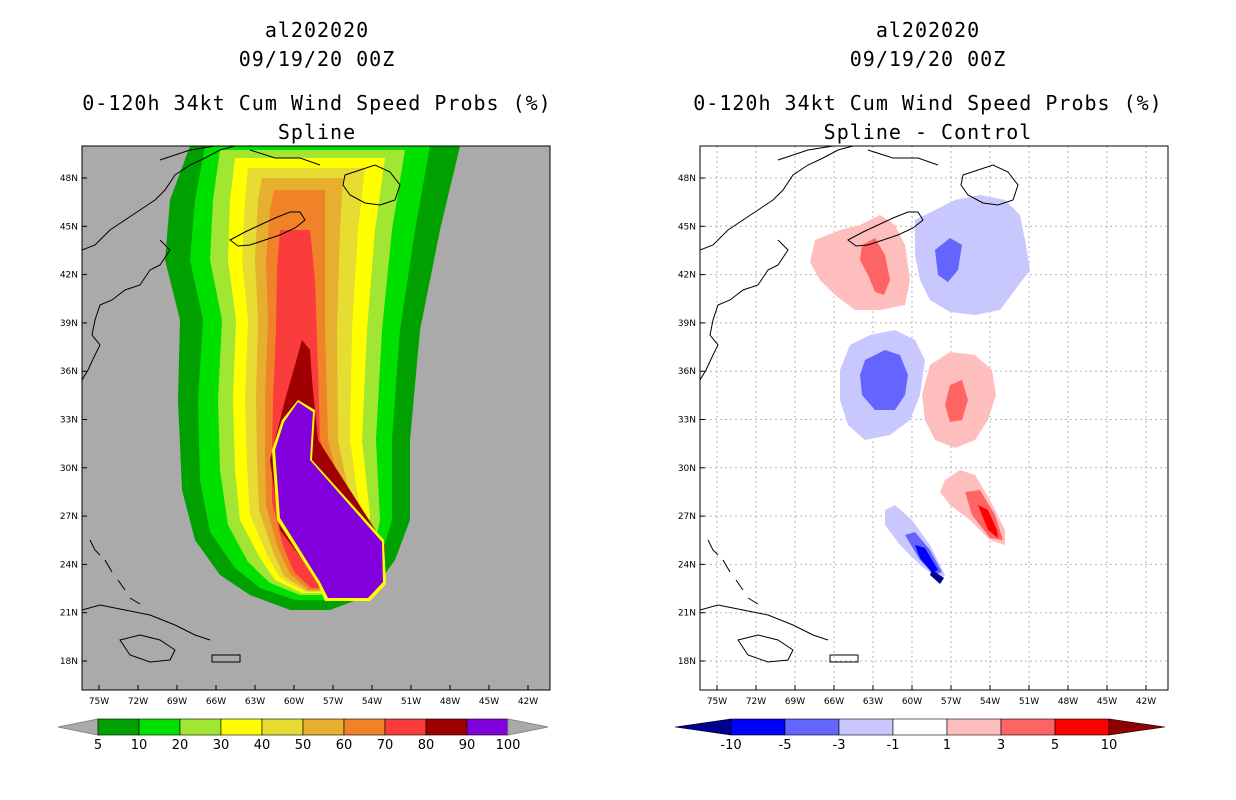 The height and width of the screenshot is (800, 1236). Describe the element at coordinates (78, 727) in the screenshot. I see `colorbar-under-arrow` at that location.